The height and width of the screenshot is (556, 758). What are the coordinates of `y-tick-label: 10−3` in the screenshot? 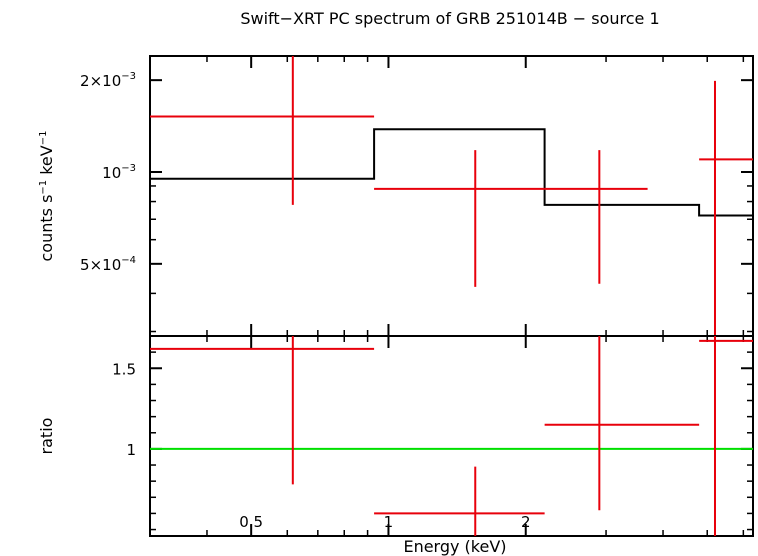 It's located at (119, 172).